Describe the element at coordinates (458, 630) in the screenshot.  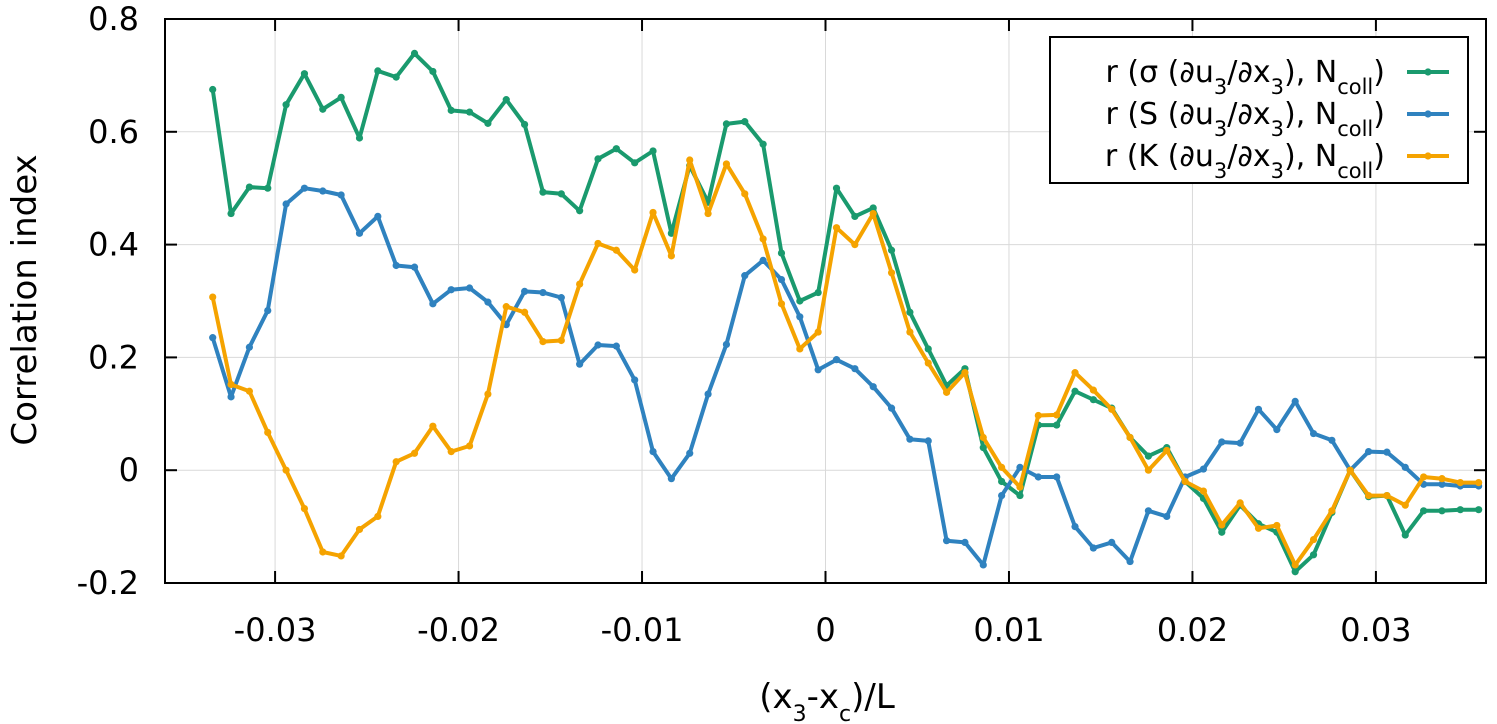
I see `x-tick-label: -0.02` at that location.